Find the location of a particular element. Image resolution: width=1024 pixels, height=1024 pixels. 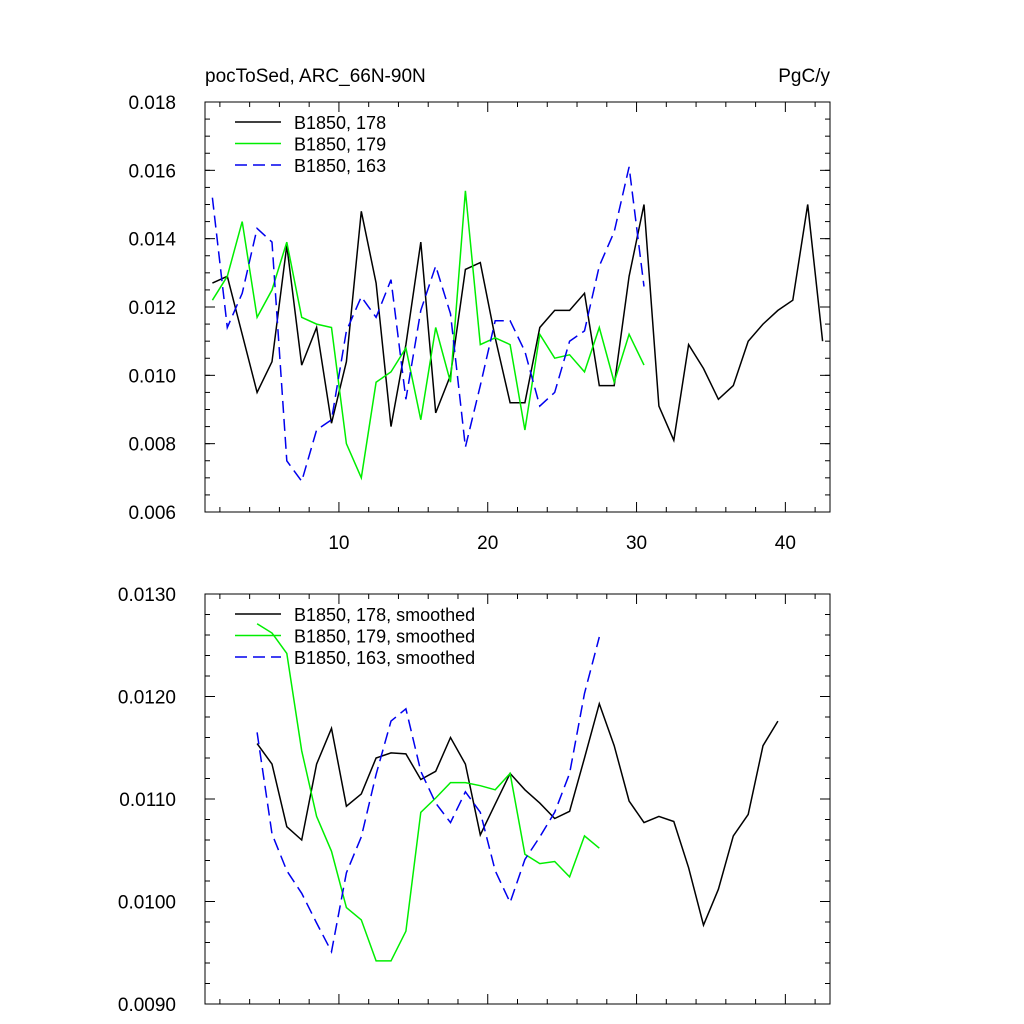

y-tick-label: 0.0090 is located at coordinates (147, 1005).